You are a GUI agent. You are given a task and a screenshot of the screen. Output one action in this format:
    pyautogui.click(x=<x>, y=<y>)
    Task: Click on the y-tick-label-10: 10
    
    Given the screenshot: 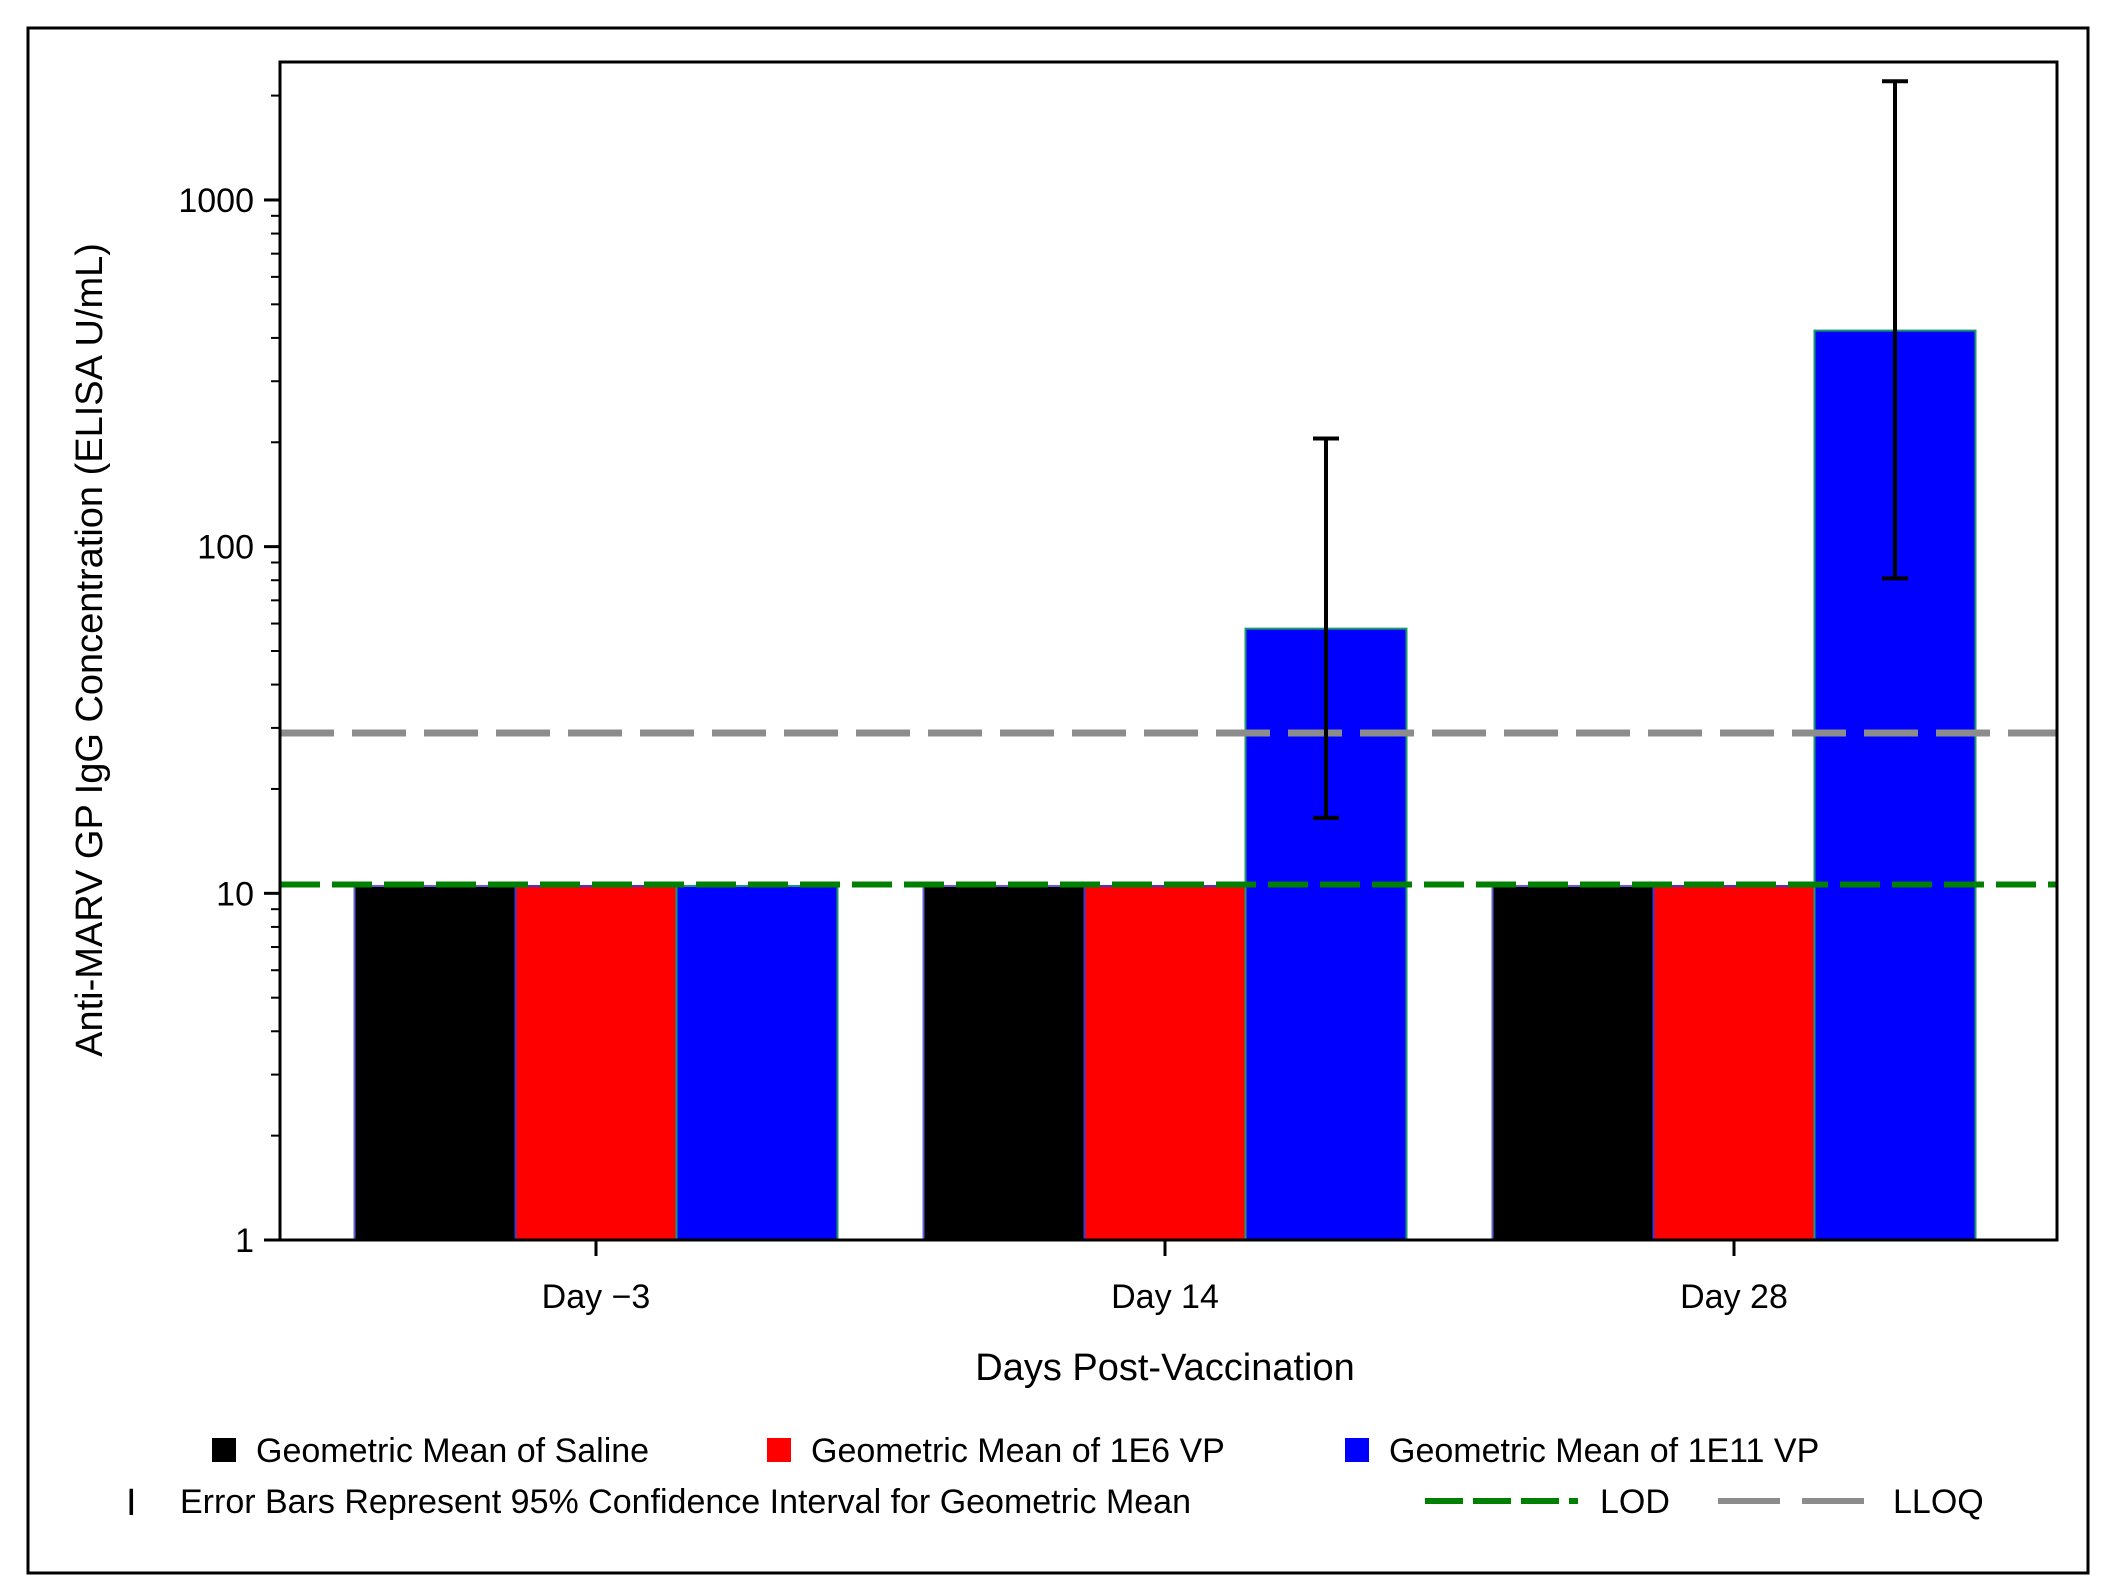 What is the action you would take?
    pyautogui.click(x=235, y=894)
    